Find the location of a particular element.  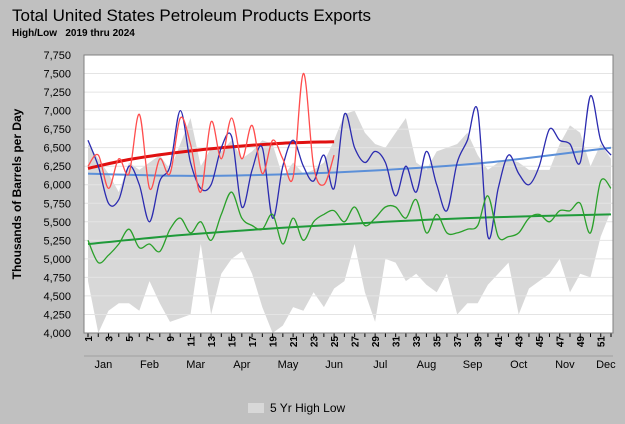

x-tick-label: 31 is located at coordinates (397, 342).